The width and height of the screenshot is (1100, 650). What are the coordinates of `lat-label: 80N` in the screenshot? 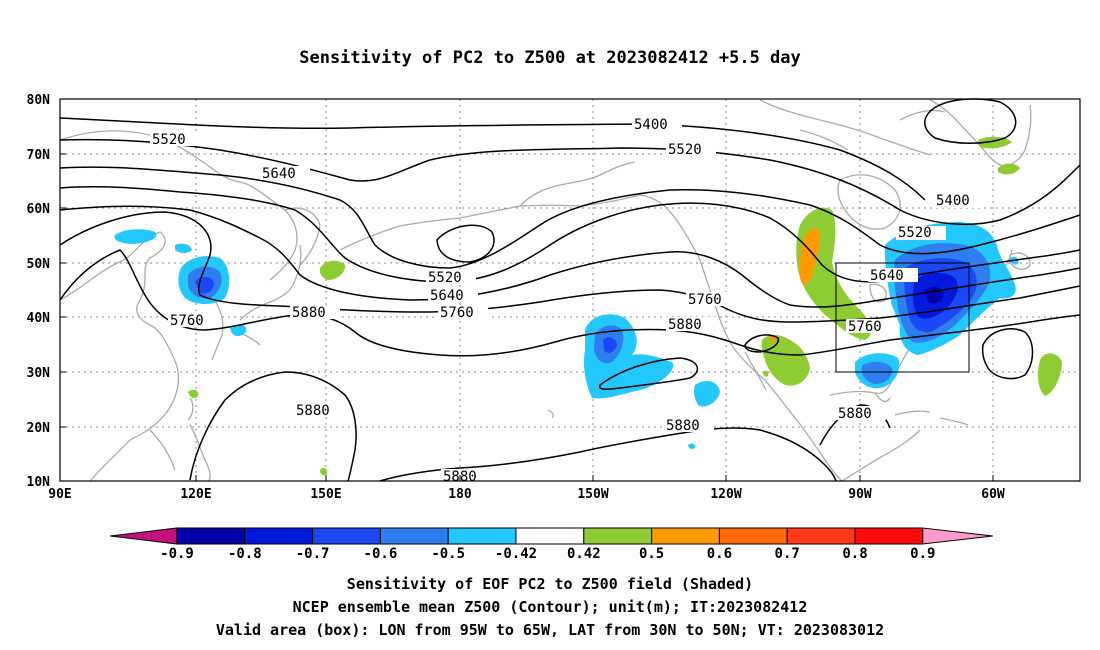 It's located at (39, 100).